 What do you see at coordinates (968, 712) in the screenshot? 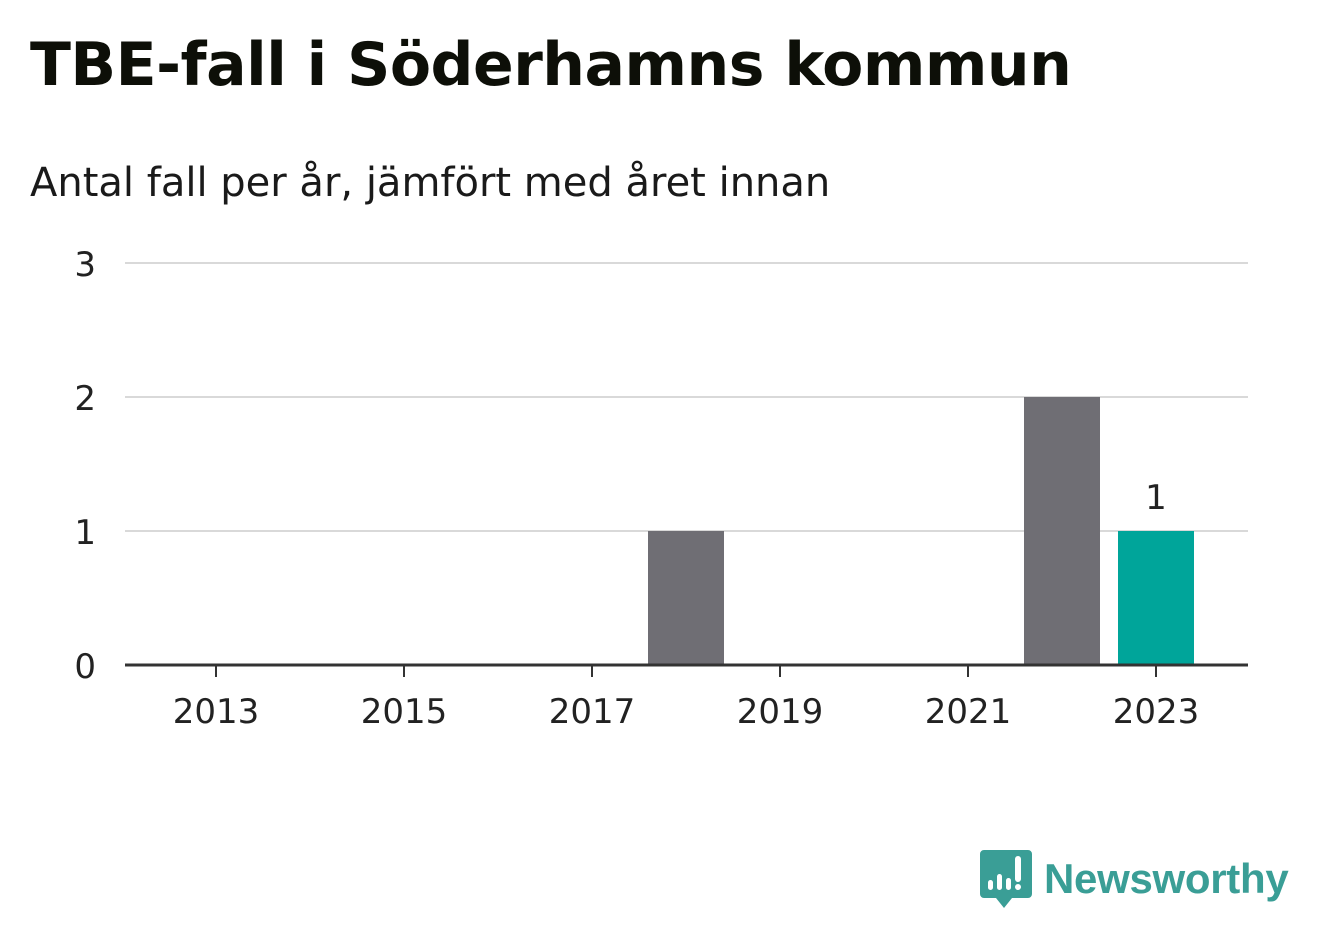
I see `x-tick-label: 2021` at bounding box center [968, 712].